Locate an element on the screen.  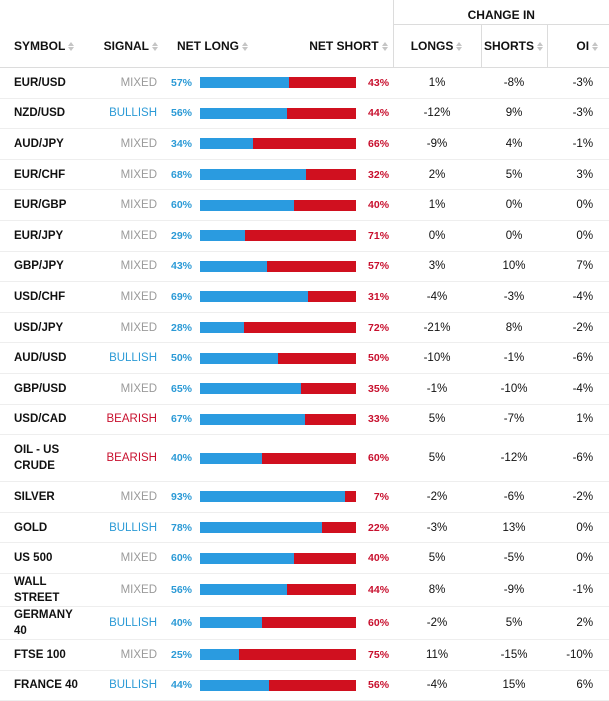
table-row: OIL - US CRUDE BEARISH 40% 60% 5% -12% -6% is located at coordinates (304, 458).